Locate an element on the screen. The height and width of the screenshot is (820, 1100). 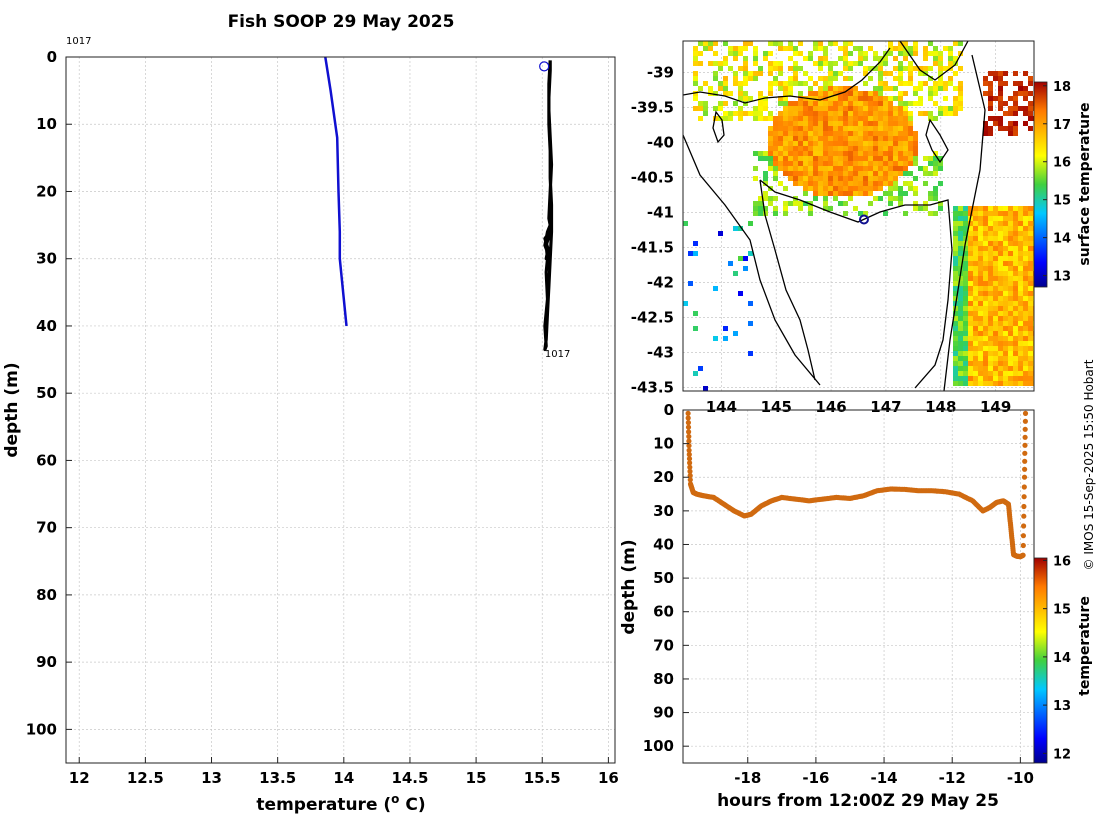
colorbar-tick-label: 17 is located at coordinates (1062, 125).